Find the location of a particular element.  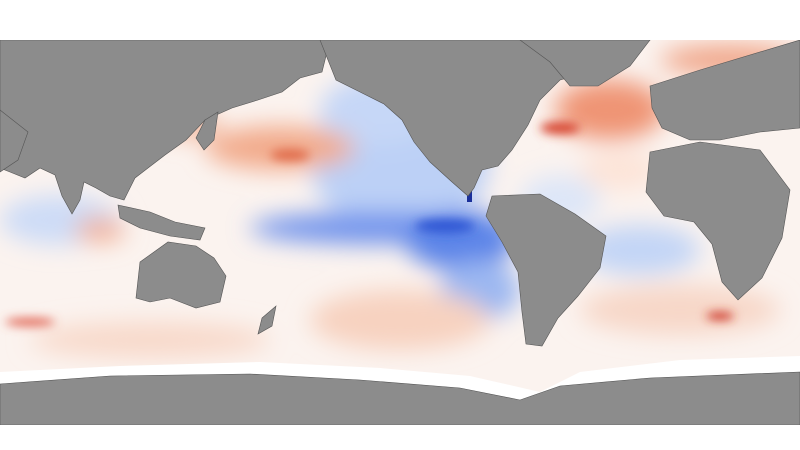

europe is located at coordinates (724, 90).